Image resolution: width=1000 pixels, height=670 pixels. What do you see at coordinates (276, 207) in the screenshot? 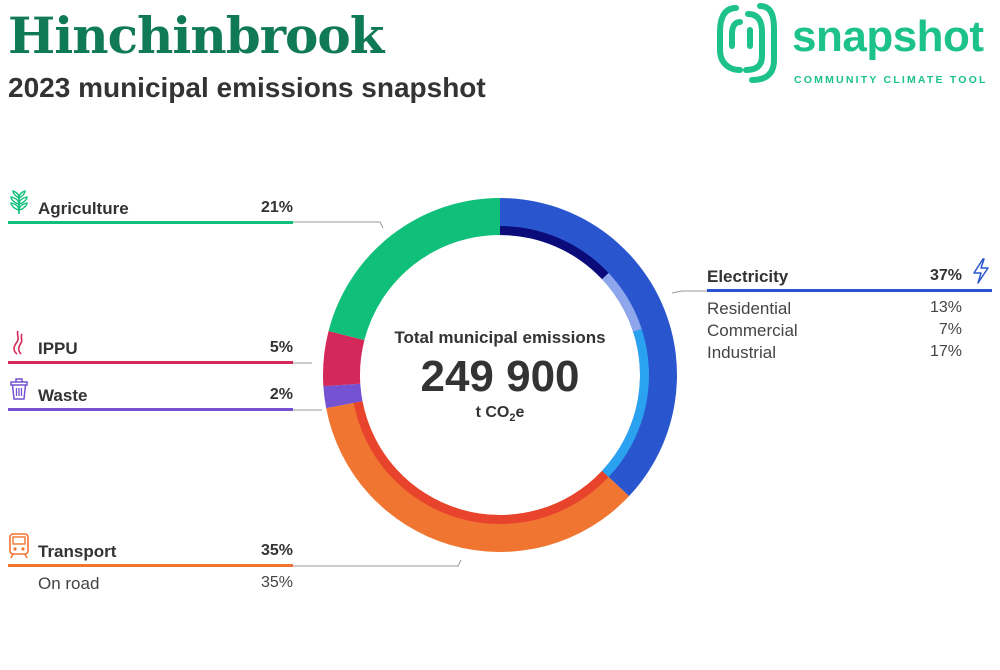
I see `agriculture-pct: 21%` at bounding box center [276, 207].